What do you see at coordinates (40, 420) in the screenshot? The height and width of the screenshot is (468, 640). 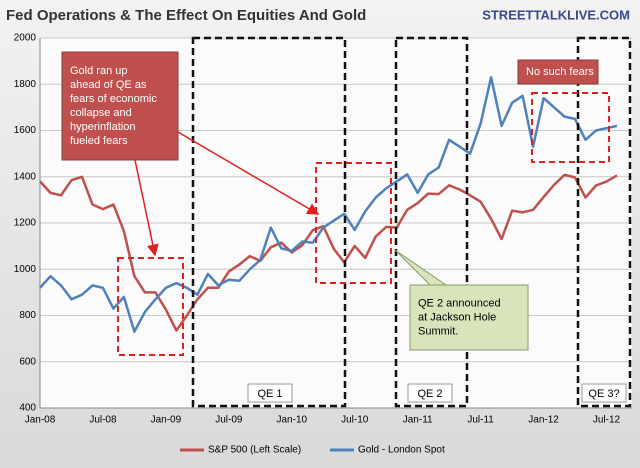 I see `x-tick-label: Jan-08` at bounding box center [40, 420].